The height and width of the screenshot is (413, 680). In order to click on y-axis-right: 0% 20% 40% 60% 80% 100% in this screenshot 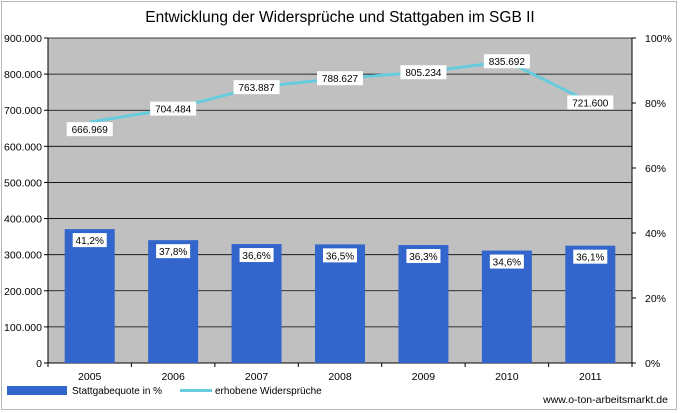, I will do `click(651, 201)`.